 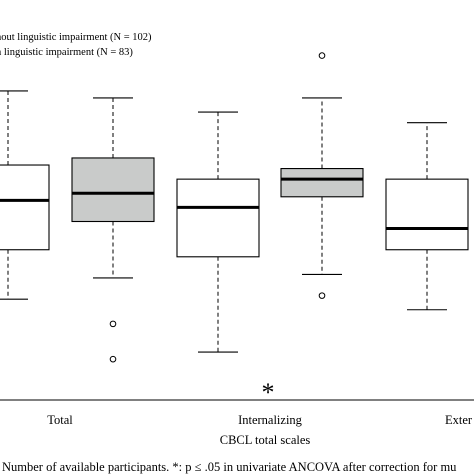 What do you see at coordinates (76, 37) in the screenshot?
I see `legend-label-without-impairment: hout linguistic impairment (N = 102)` at bounding box center [76, 37].